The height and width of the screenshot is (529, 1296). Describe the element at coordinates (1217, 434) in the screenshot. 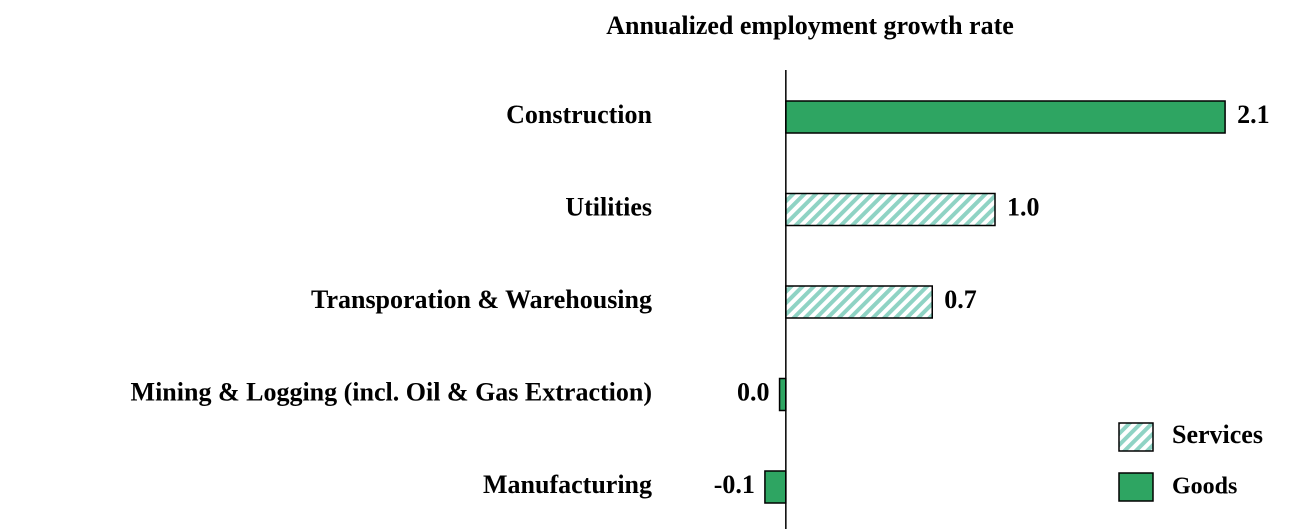

I see `legend-label: Services` at that location.